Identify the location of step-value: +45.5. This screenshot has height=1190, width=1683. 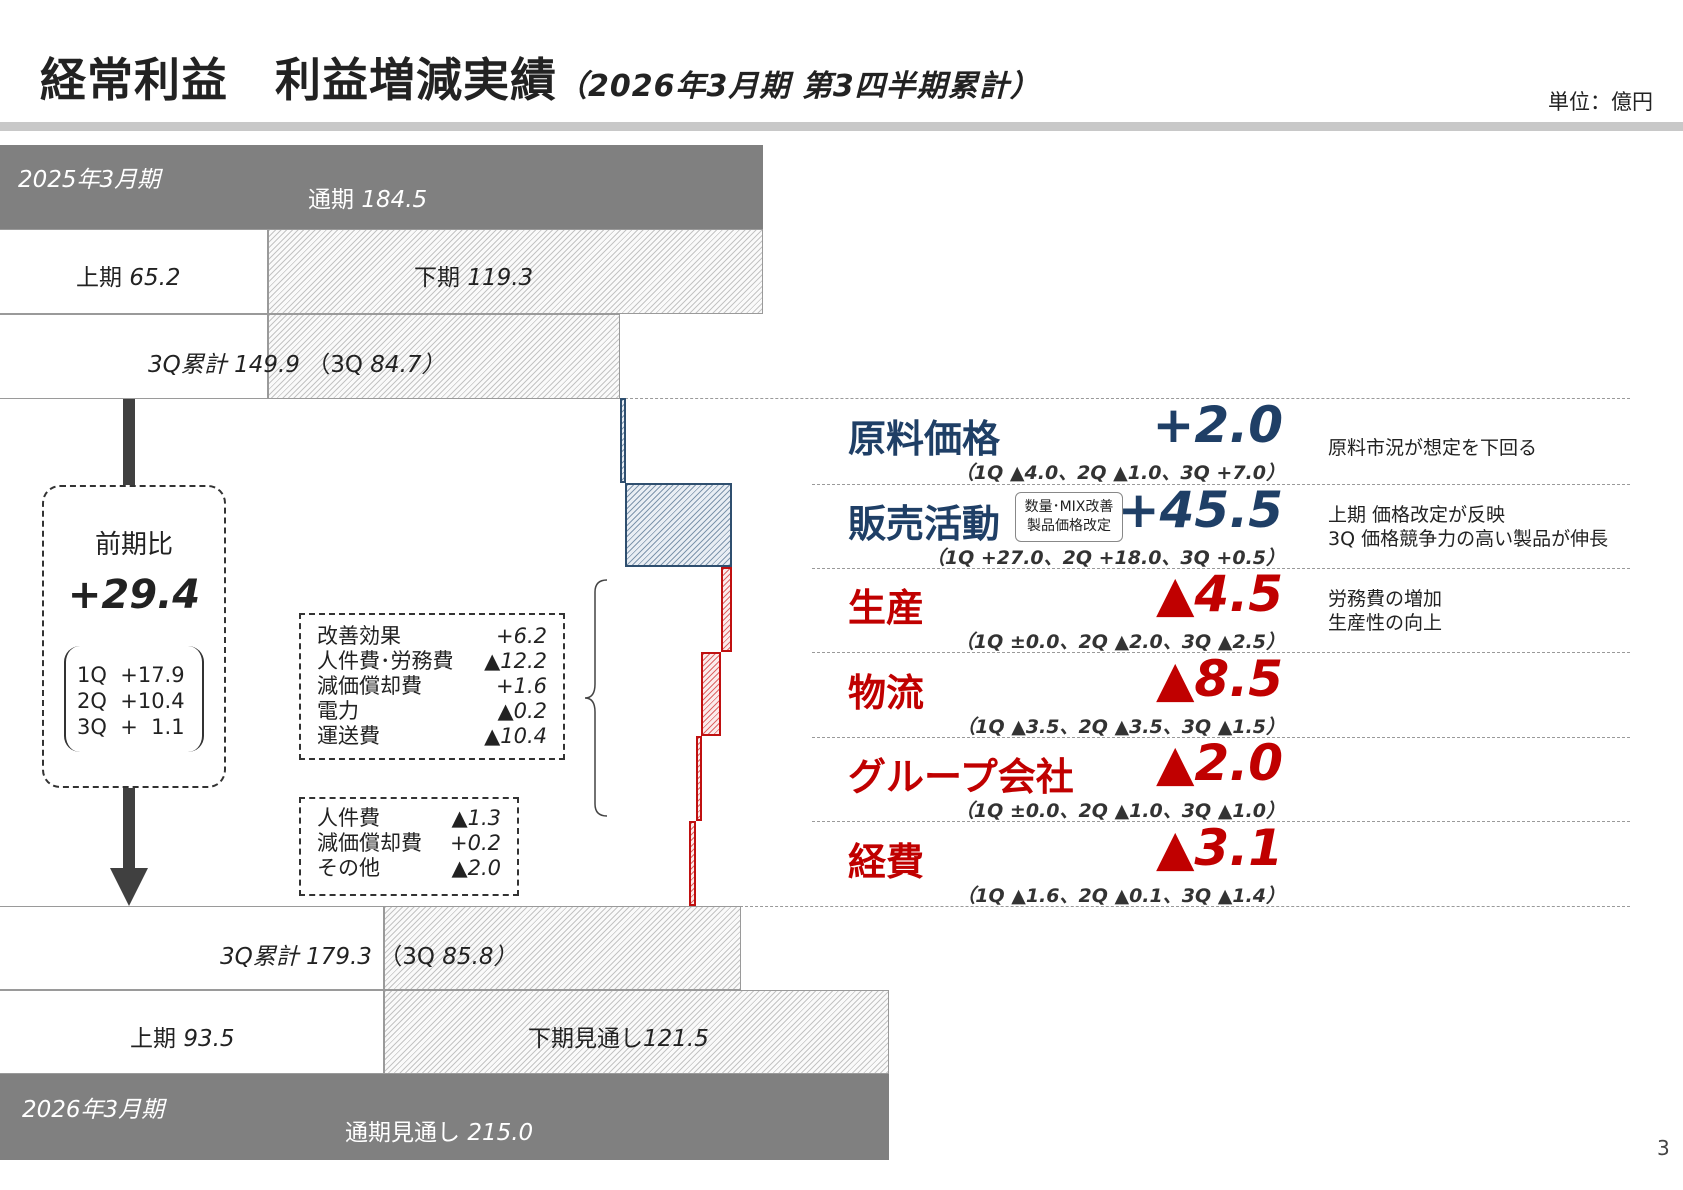
(1200, 509).